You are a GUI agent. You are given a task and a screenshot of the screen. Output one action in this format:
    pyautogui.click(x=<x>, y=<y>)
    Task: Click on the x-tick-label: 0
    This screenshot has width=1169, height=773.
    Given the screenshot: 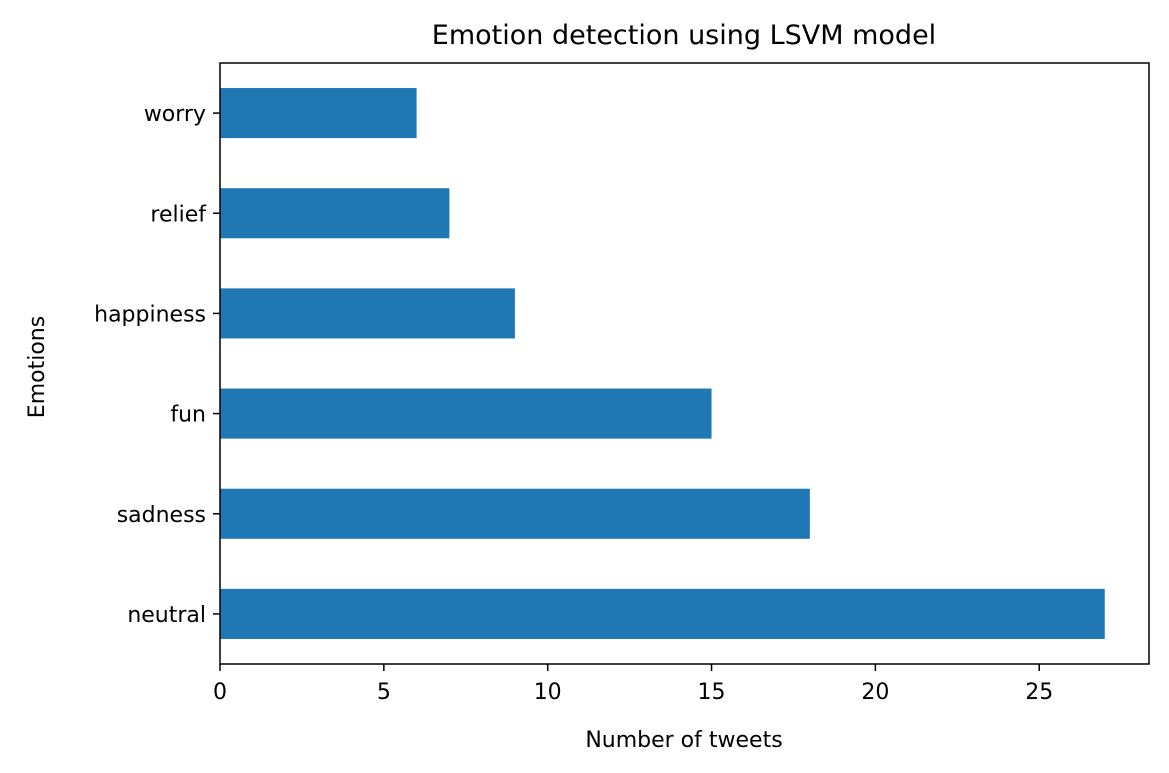 What is the action you would take?
    pyautogui.click(x=220, y=692)
    